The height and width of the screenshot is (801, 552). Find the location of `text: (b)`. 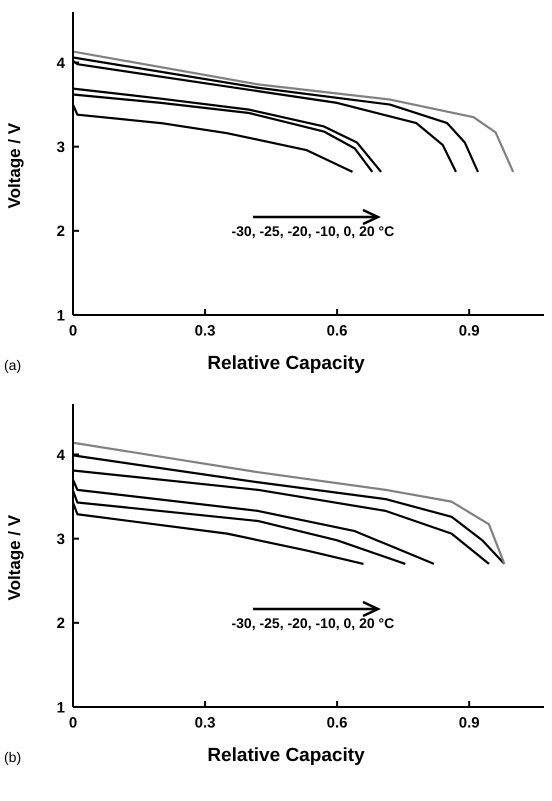

text: (b) is located at coordinates (13, 757).